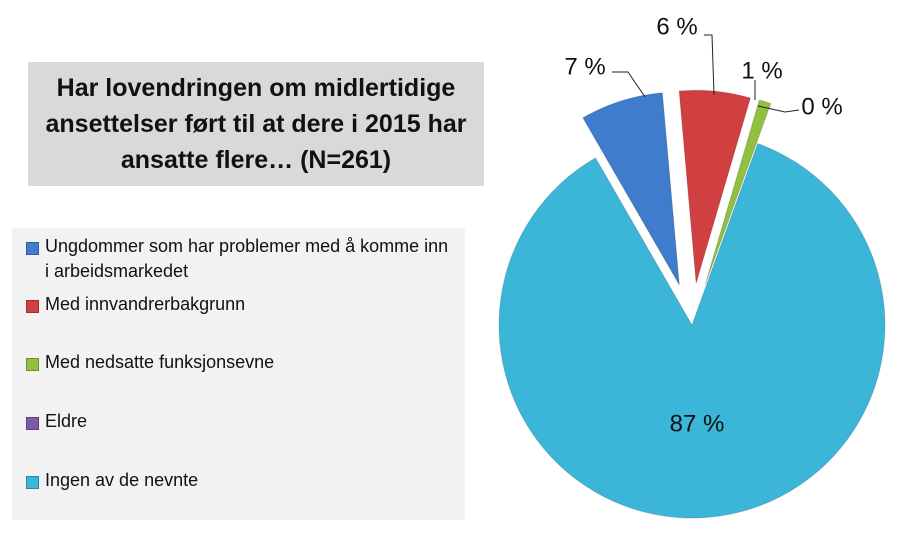 The image size is (901, 539). What do you see at coordinates (584, 66) in the screenshot?
I see `data-label: 7 %` at bounding box center [584, 66].